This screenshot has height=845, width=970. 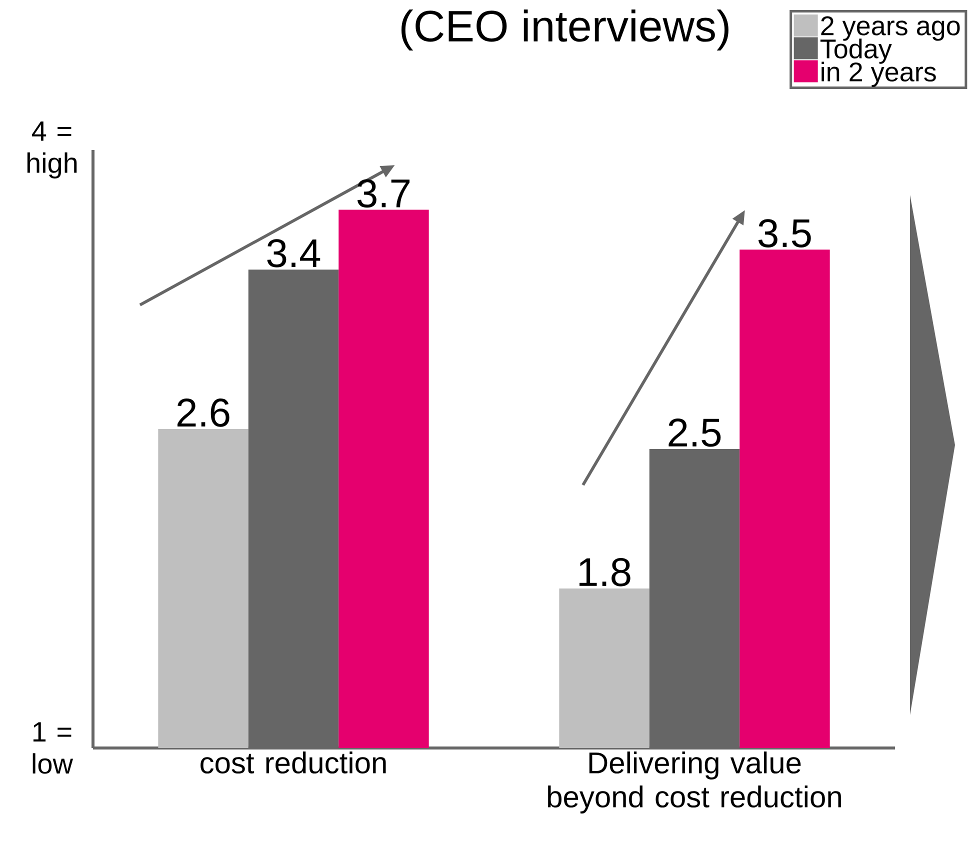 What do you see at coordinates (293, 253) in the screenshot?
I see `data-label: 3.4` at bounding box center [293, 253].